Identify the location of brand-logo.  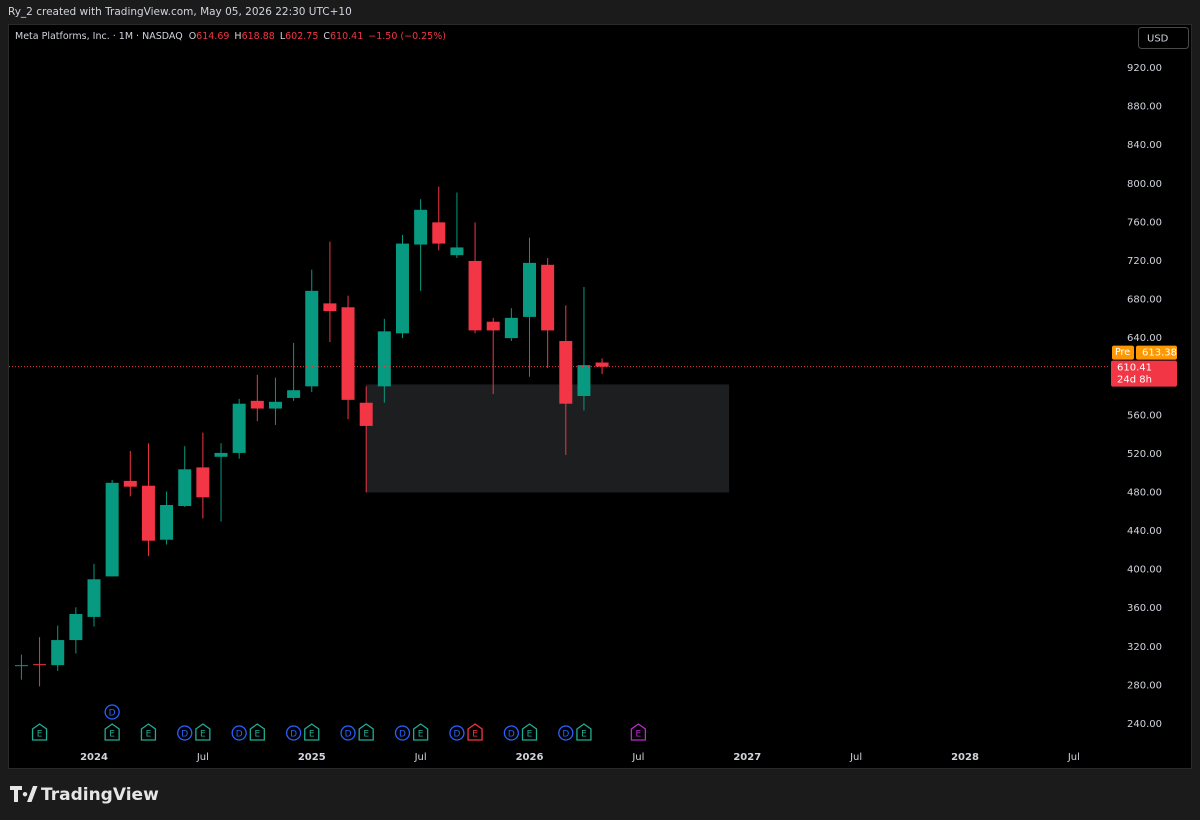
(24, 794).